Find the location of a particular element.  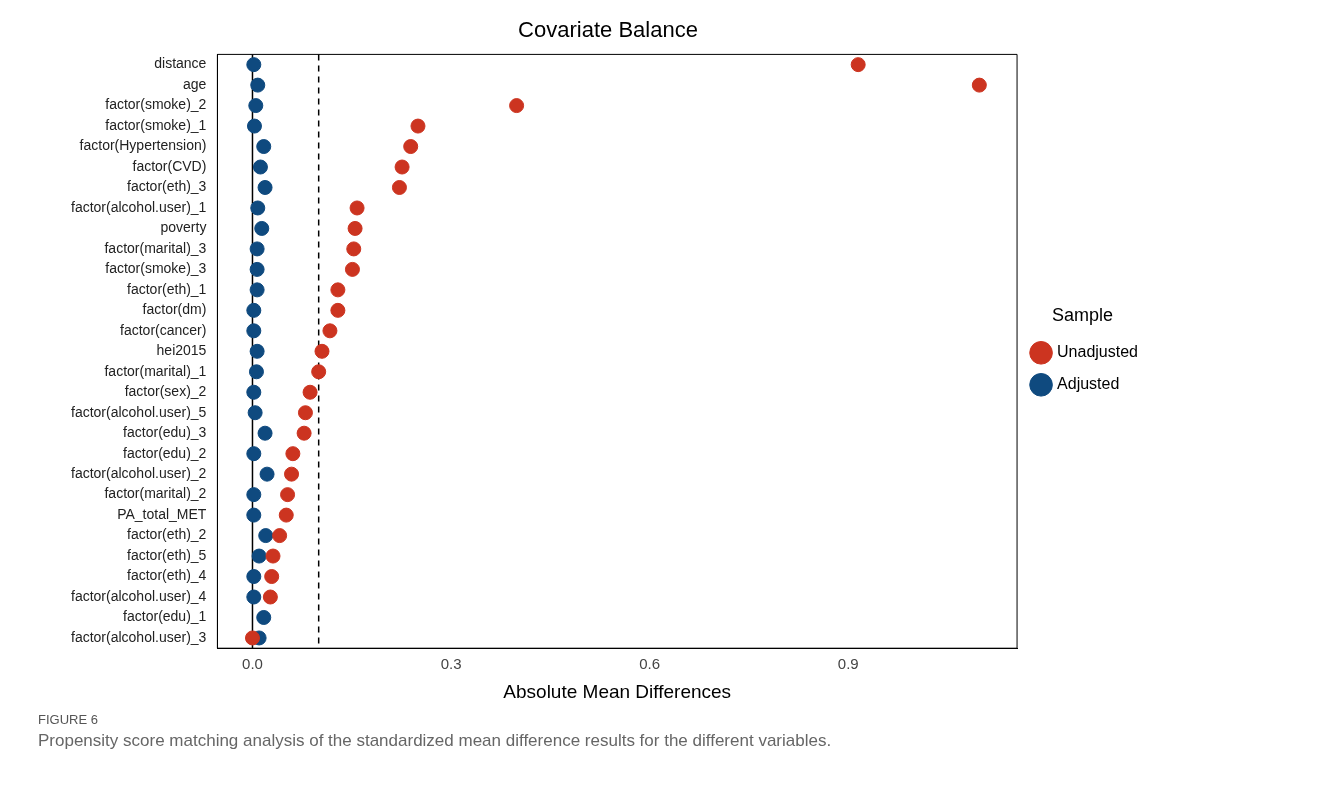

y-tick-label: factor(cancer) is located at coordinates (163, 329).